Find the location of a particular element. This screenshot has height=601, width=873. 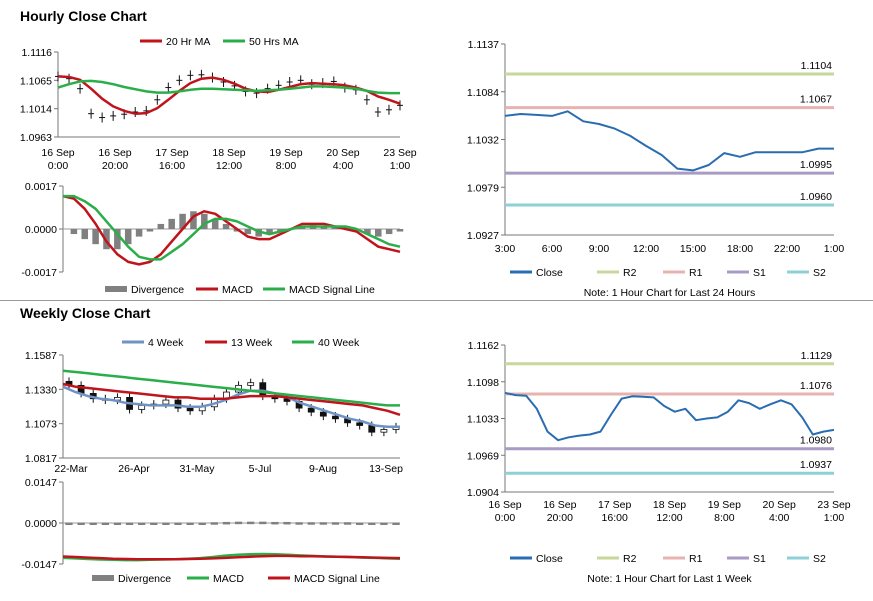

last-week-x-tick-label: 18 Sep is located at coordinates (669, 505).